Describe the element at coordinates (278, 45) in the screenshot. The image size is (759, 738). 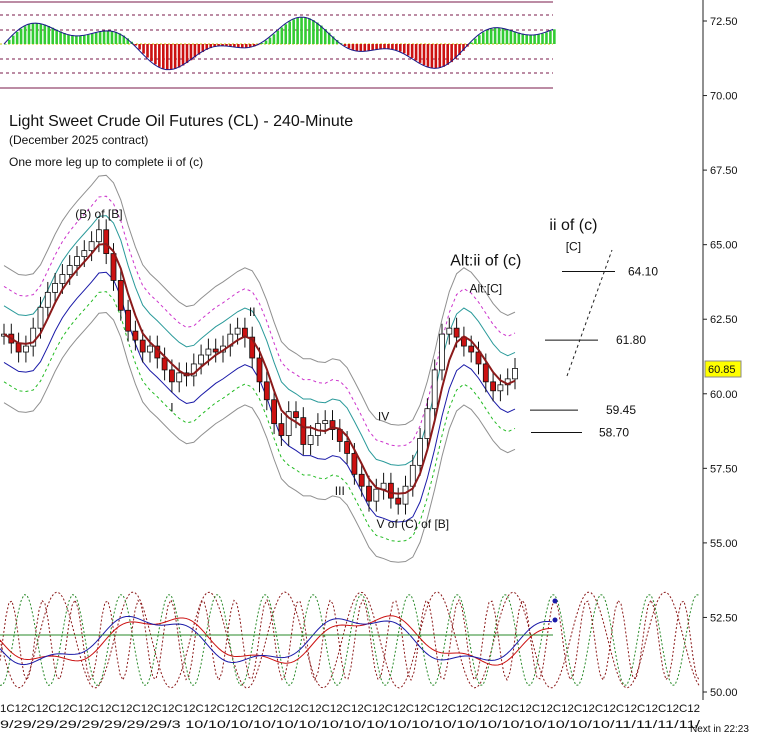
I see `top-indicator-panel` at that location.